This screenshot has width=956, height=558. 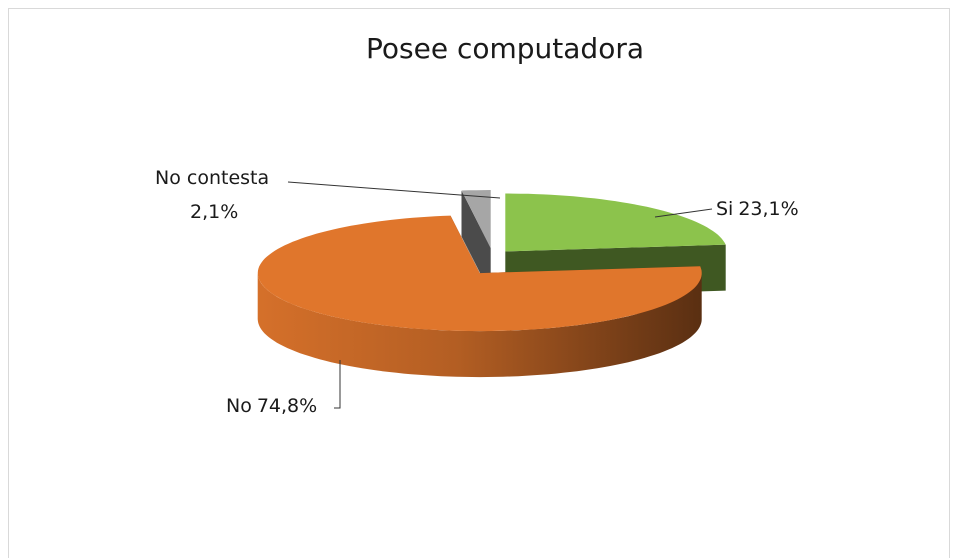 What do you see at coordinates (212, 178) in the screenshot?
I see `slice-label: No contesta` at bounding box center [212, 178].